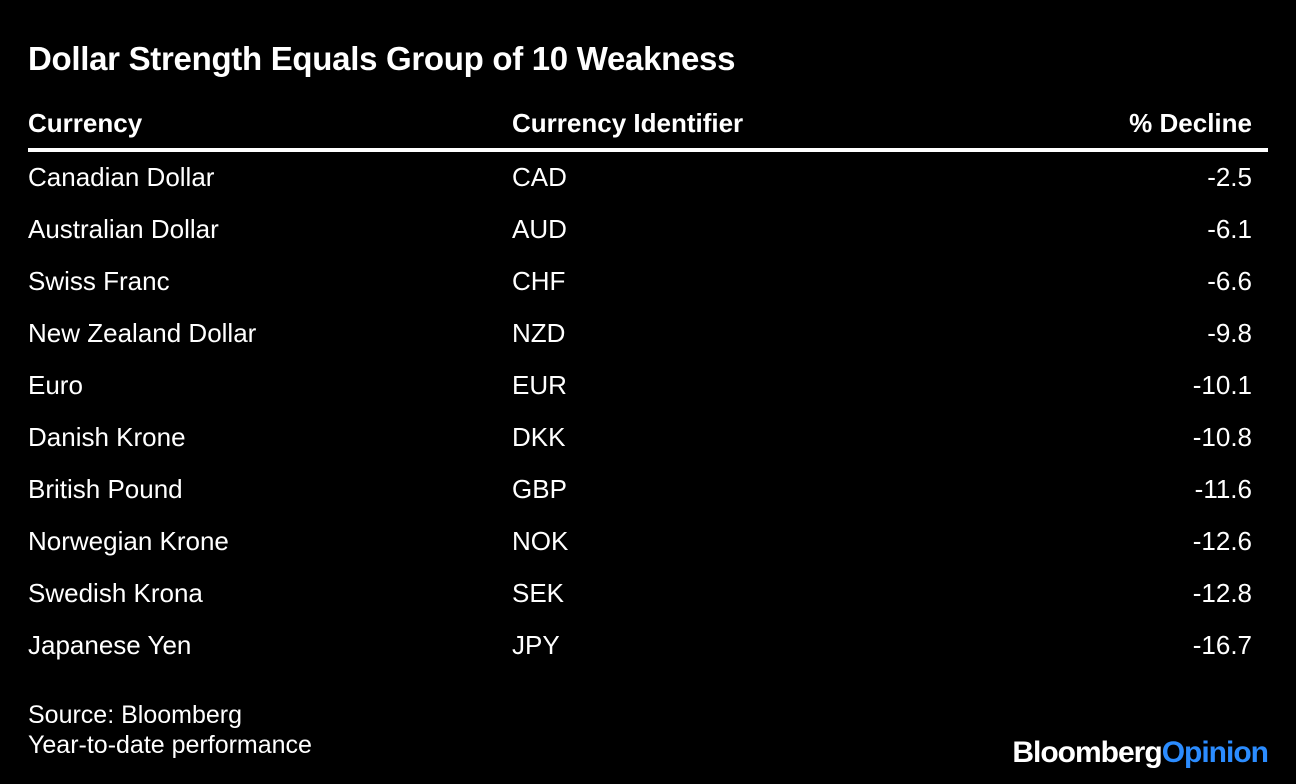 The image size is (1296, 784). I want to click on cell-percent-decline: -6.1, so click(1229, 229).